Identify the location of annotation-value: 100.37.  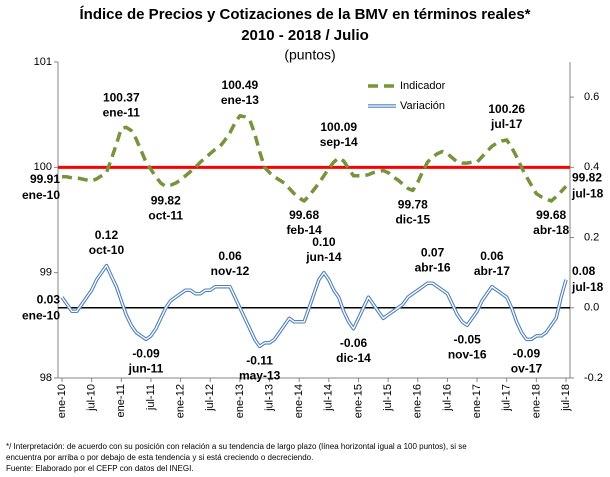
(121, 98).